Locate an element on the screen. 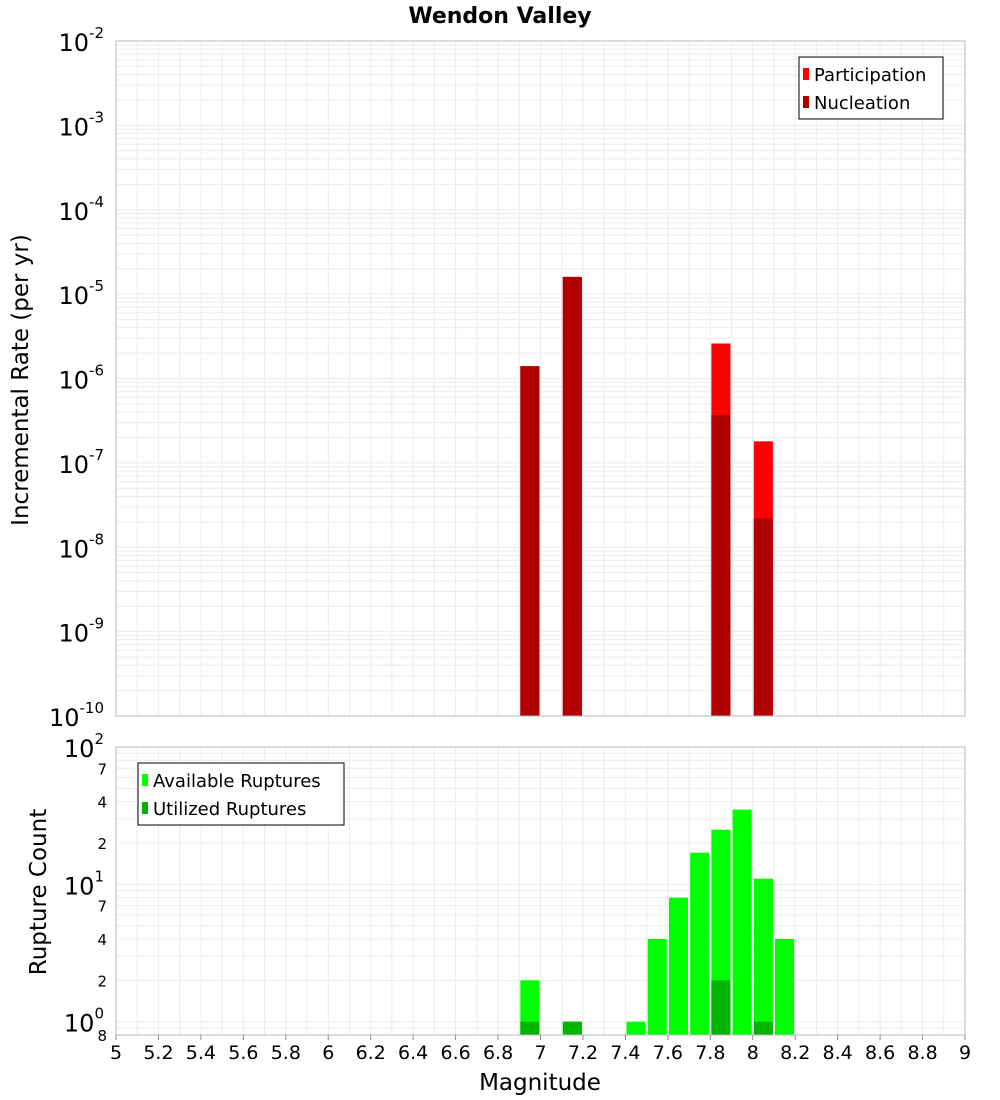 The width and height of the screenshot is (1000, 1100). x-tick-label: 5.4 is located at coordinates (201, 1053).